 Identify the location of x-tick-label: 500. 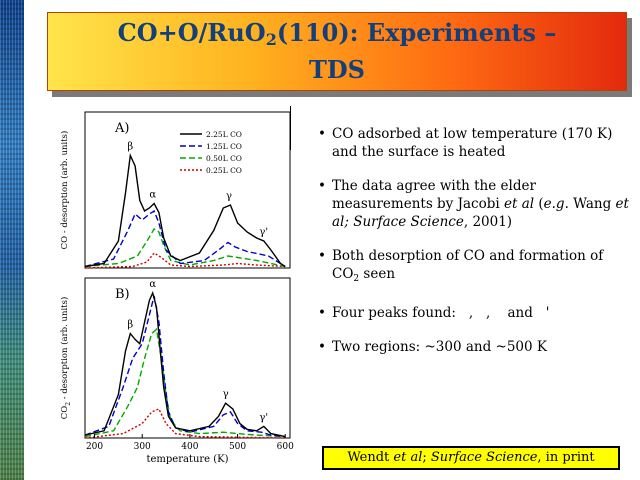
(237, 447).